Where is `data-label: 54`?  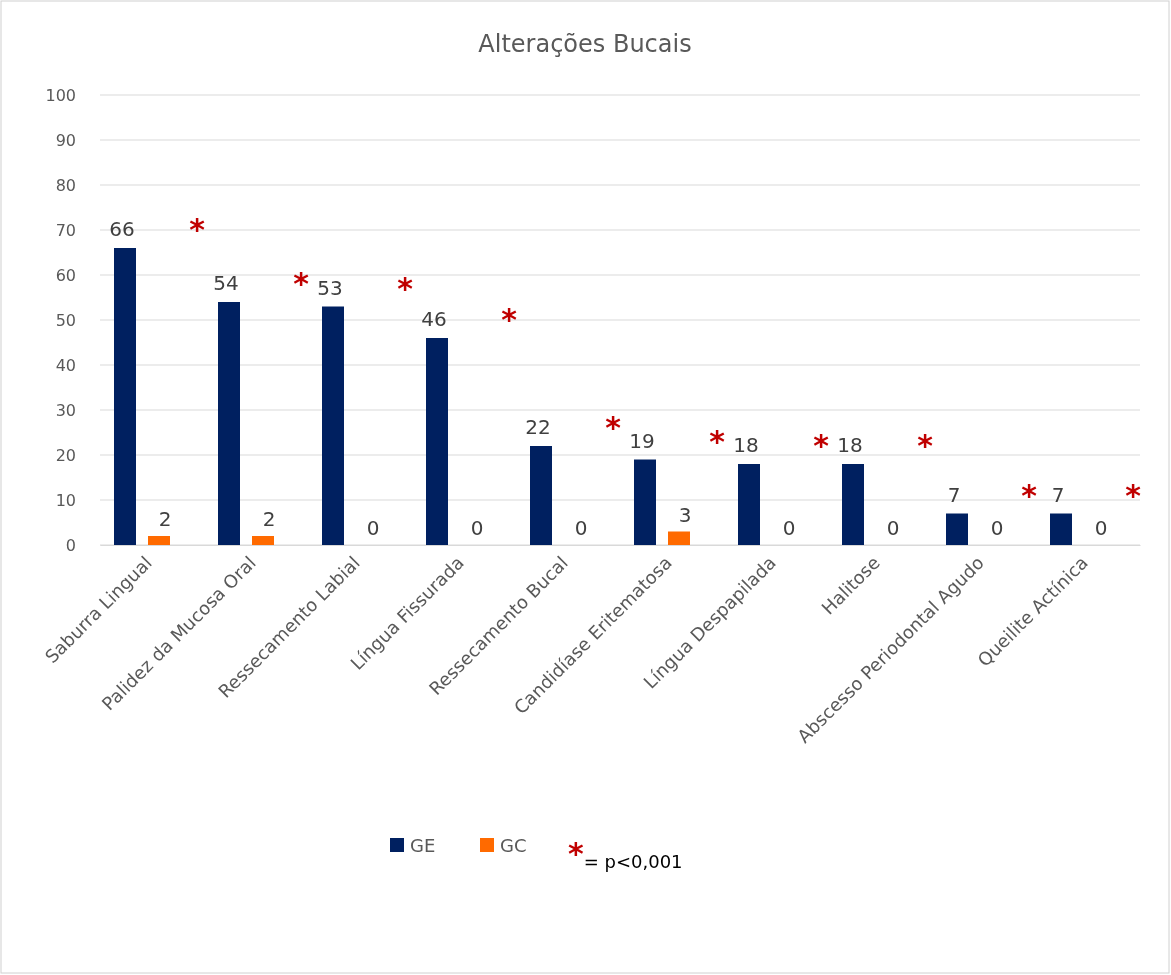 data-label: 54 is located at coordinates (226, 283).